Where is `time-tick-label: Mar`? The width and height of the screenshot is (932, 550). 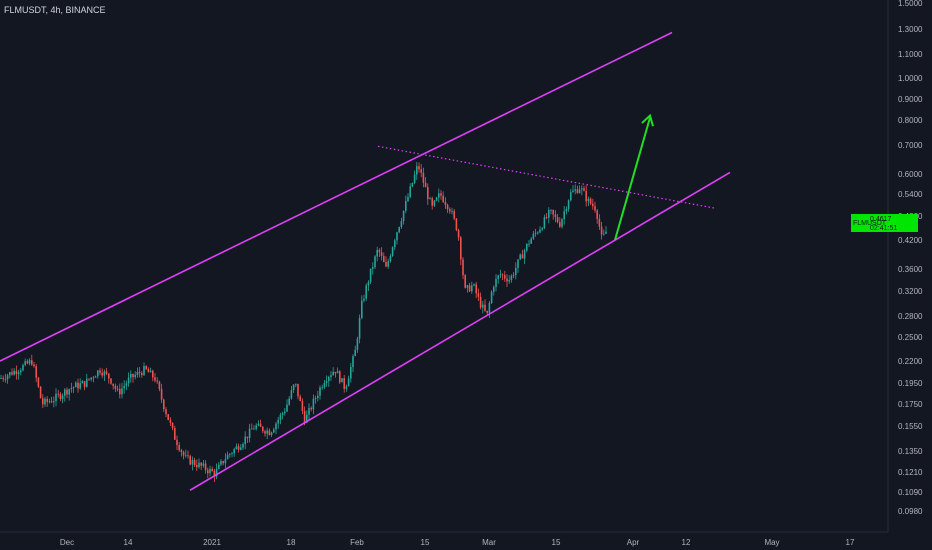 time-tick-label: Mar is located at coordinates (489, 542).